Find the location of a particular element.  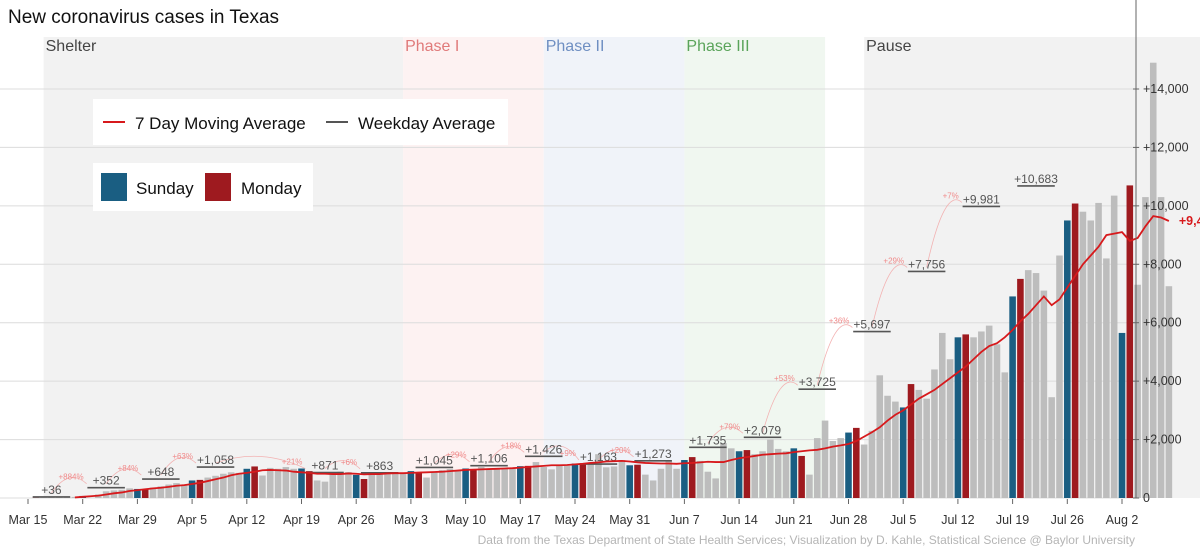

legend-monday-label: Monday is located at coordinates (271, 188).